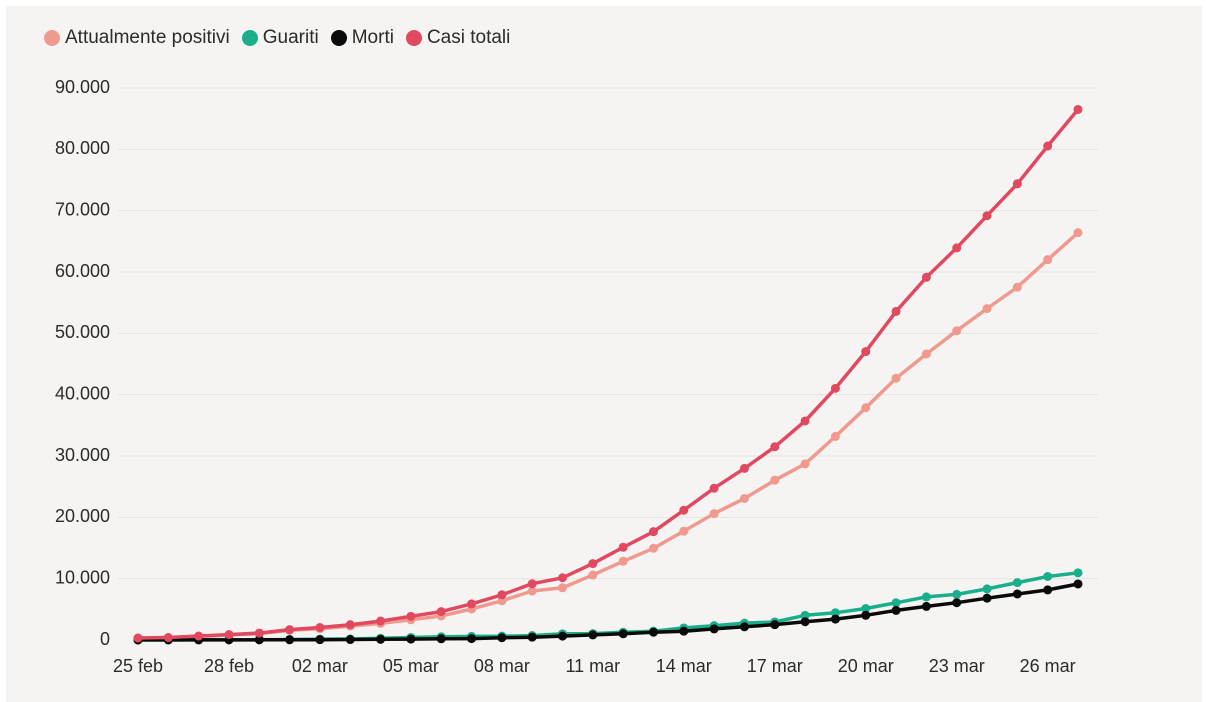 This screenshot has width=1206, height=702. Describe the element at coordinates (411, 666) in the screenshot. I see `x-tick-label: 05 mar` at that location.